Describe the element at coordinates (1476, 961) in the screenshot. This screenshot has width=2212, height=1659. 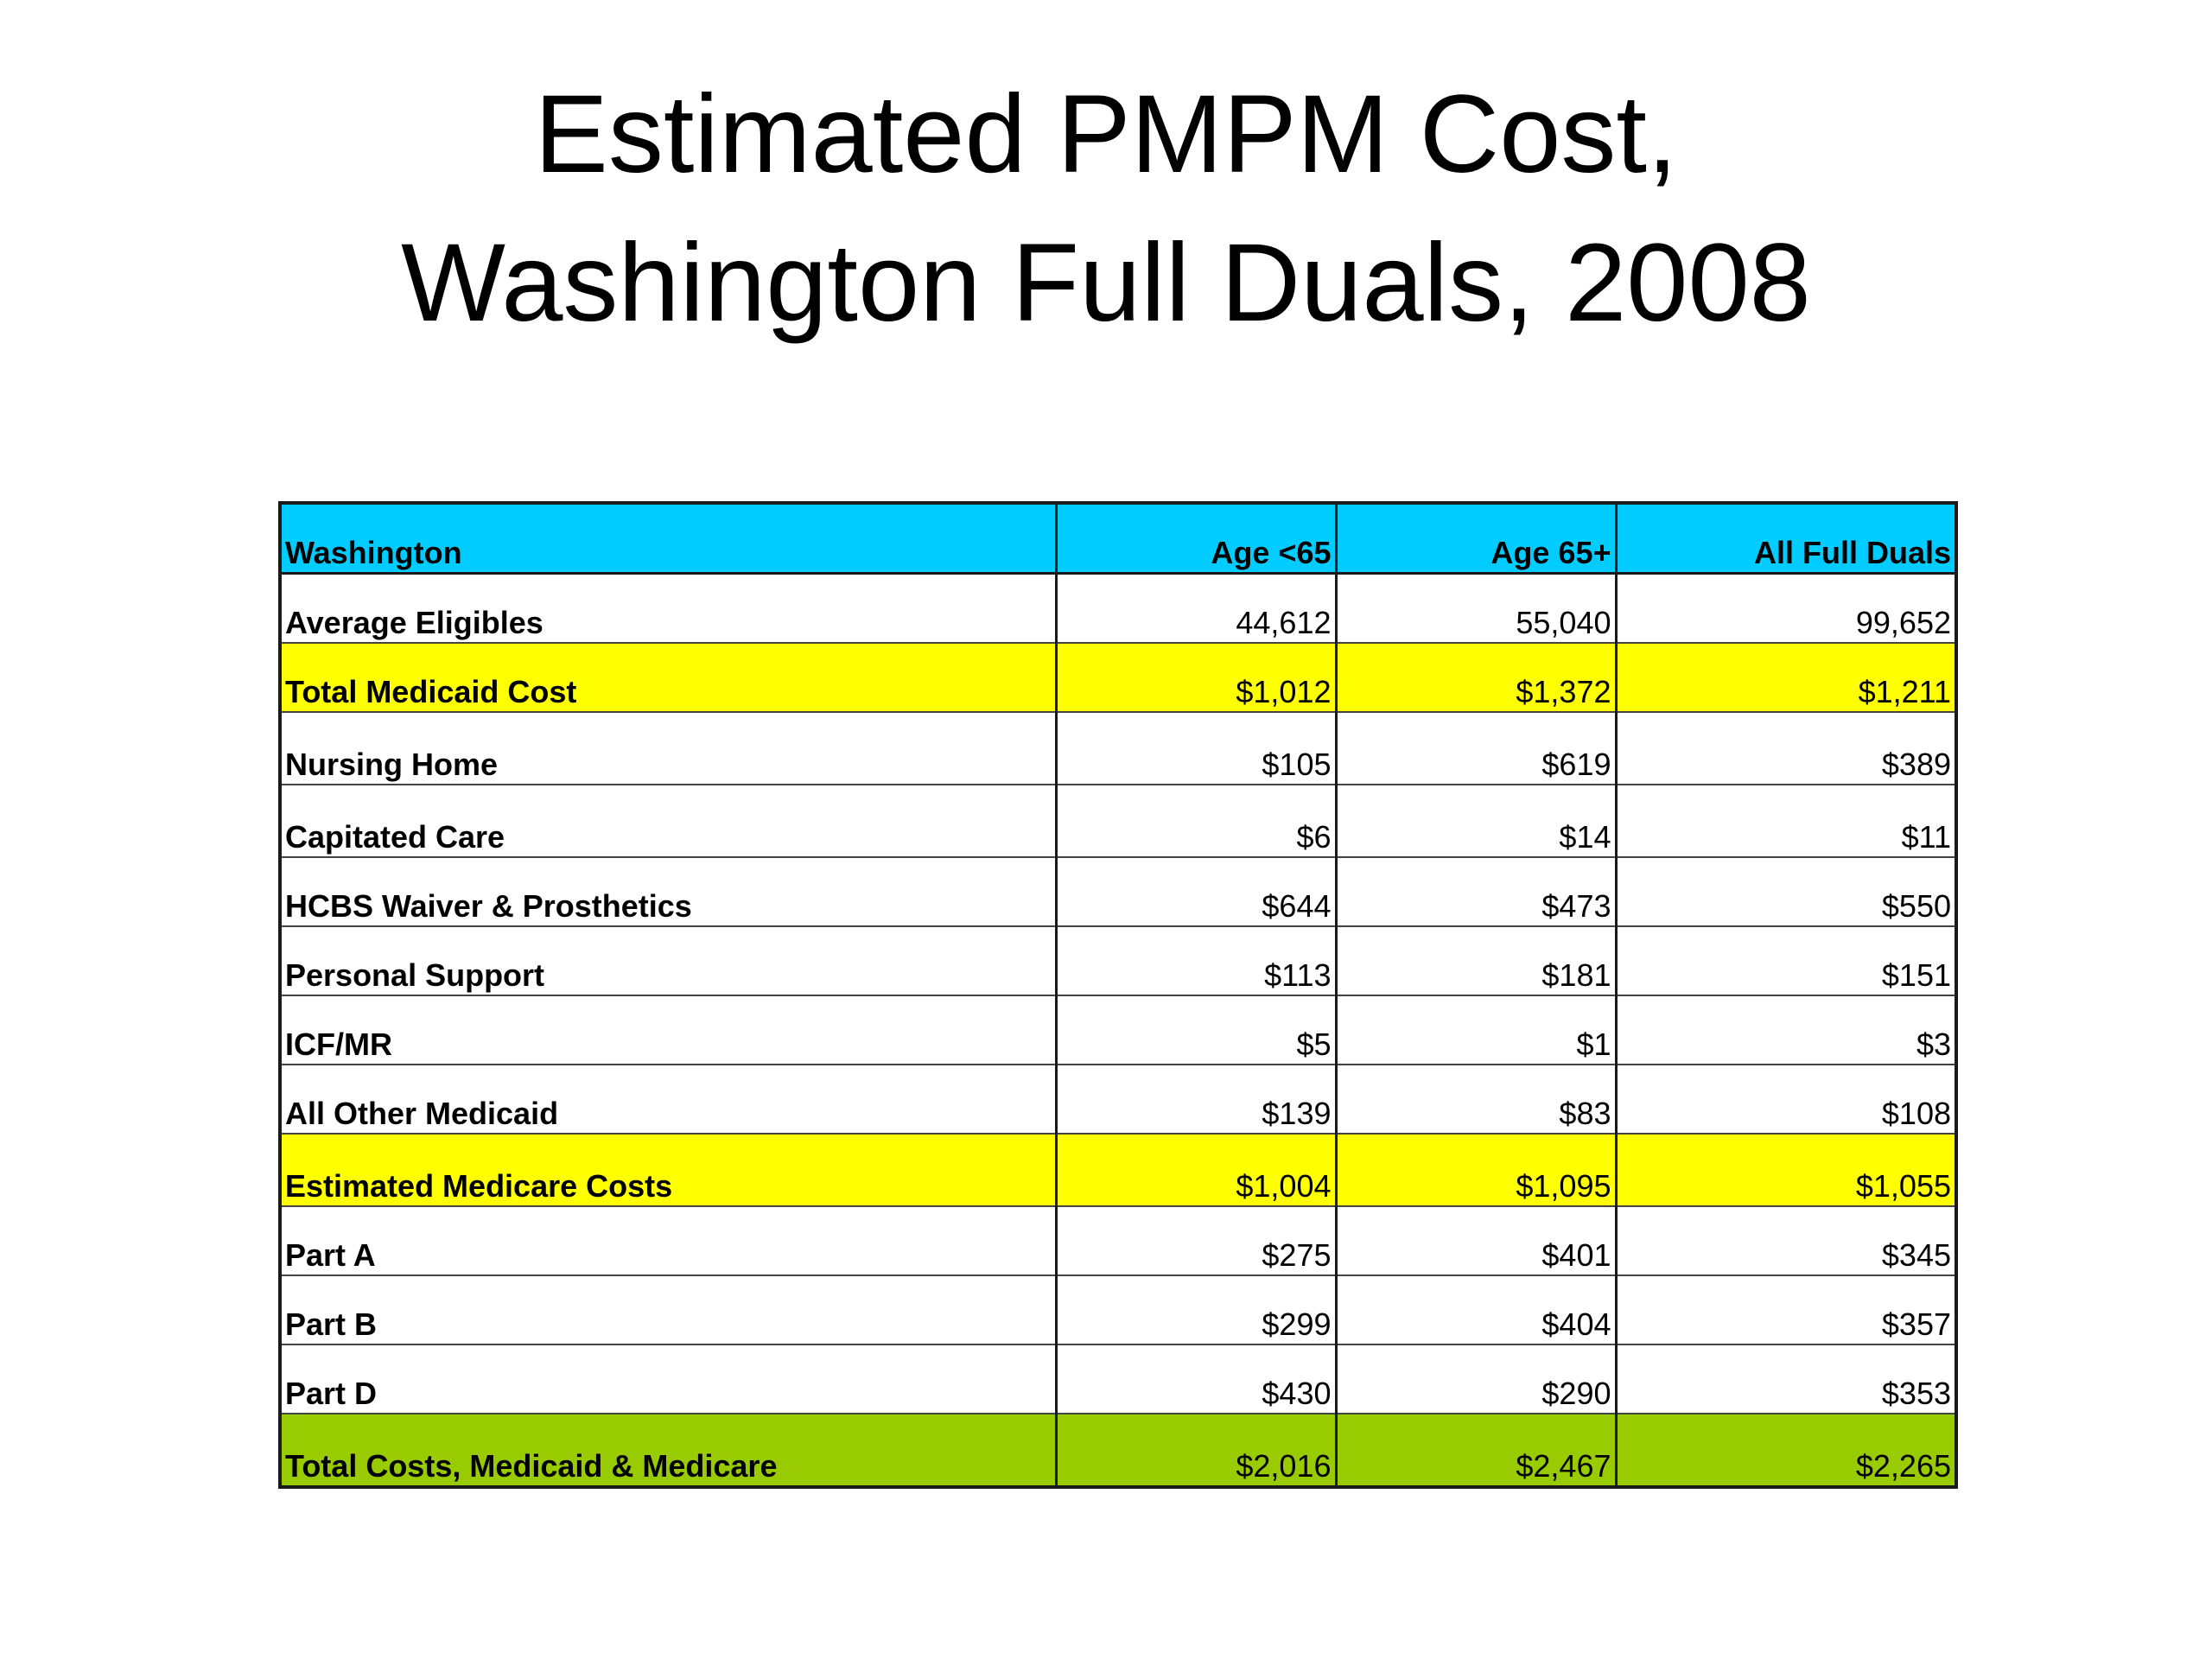
I see `cell-age-65-plus: $181` at that location.